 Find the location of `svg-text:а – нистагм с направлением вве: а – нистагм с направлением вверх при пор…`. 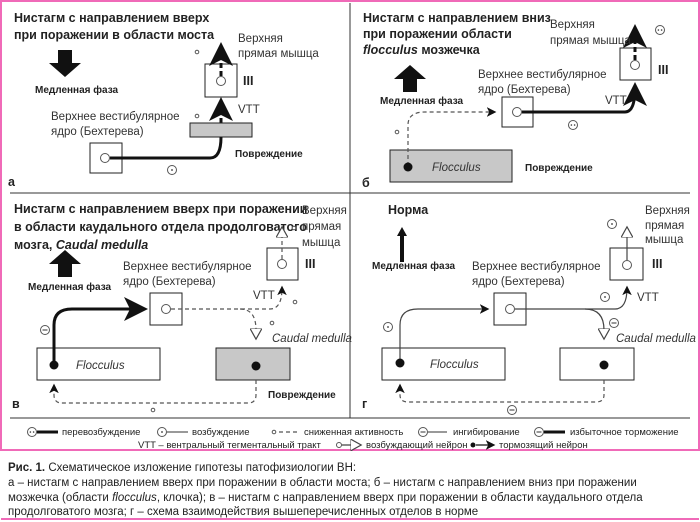

svg-text:а – нистагм с направлением вве: а – нистагм с направлением вверх при пор… is located at coordinates (322, 483).